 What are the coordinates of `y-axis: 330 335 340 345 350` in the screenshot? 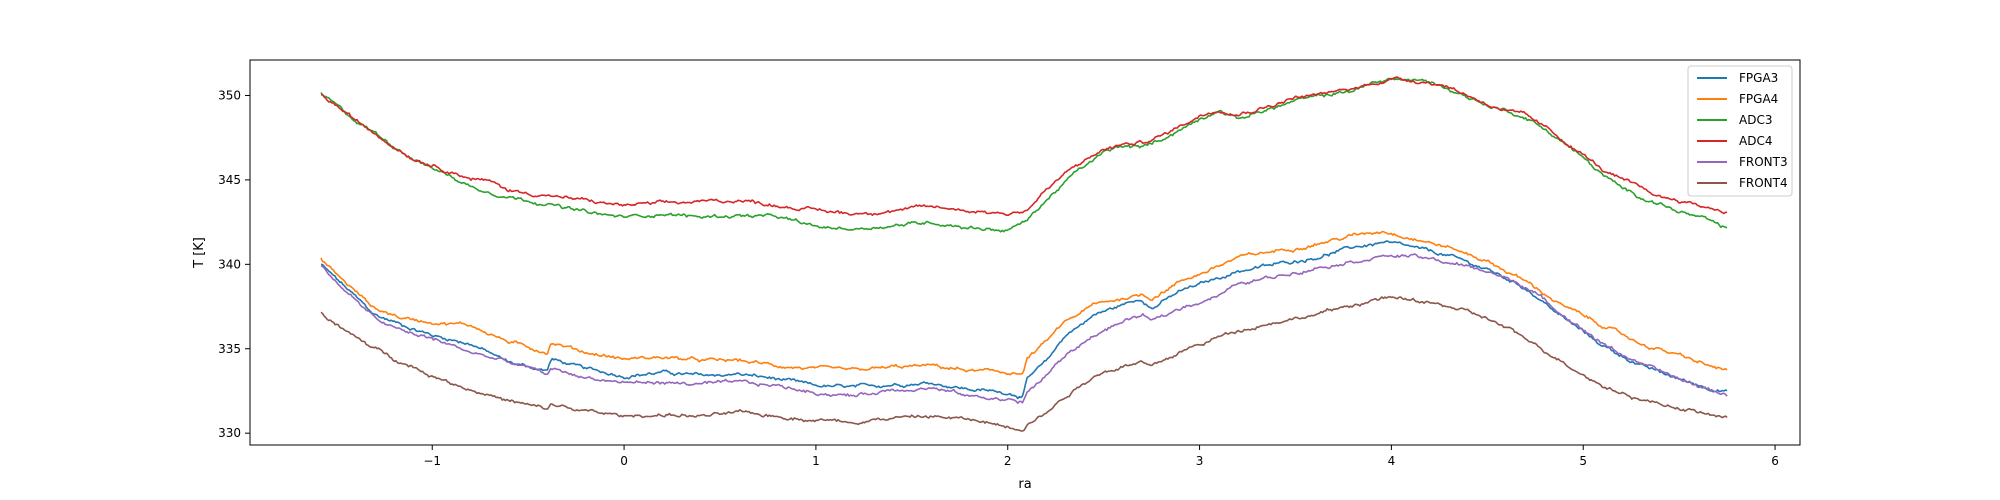 It's located at (234, 264).